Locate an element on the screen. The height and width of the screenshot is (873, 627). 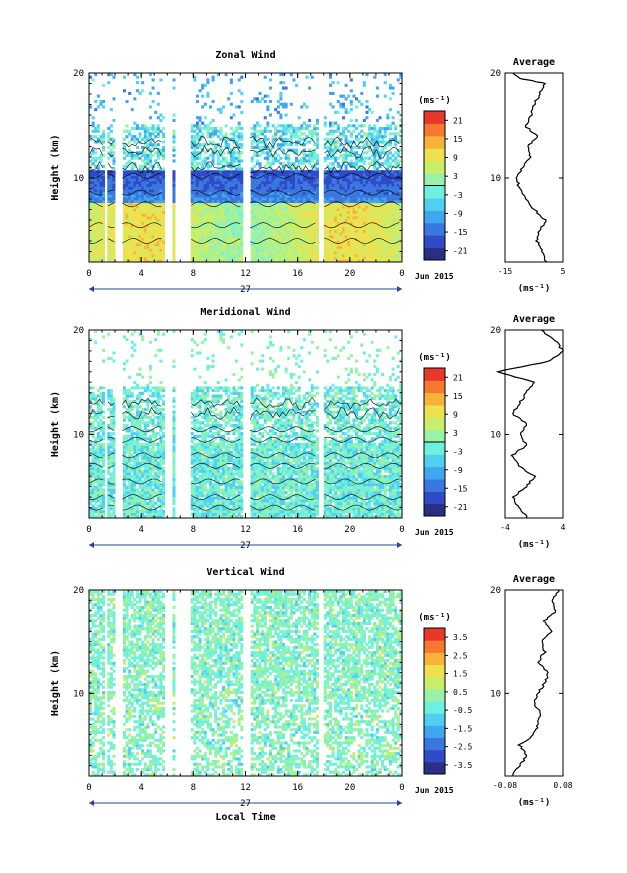
average-unit-label: (ms⁻¹) is located at coordinates (534, 289).